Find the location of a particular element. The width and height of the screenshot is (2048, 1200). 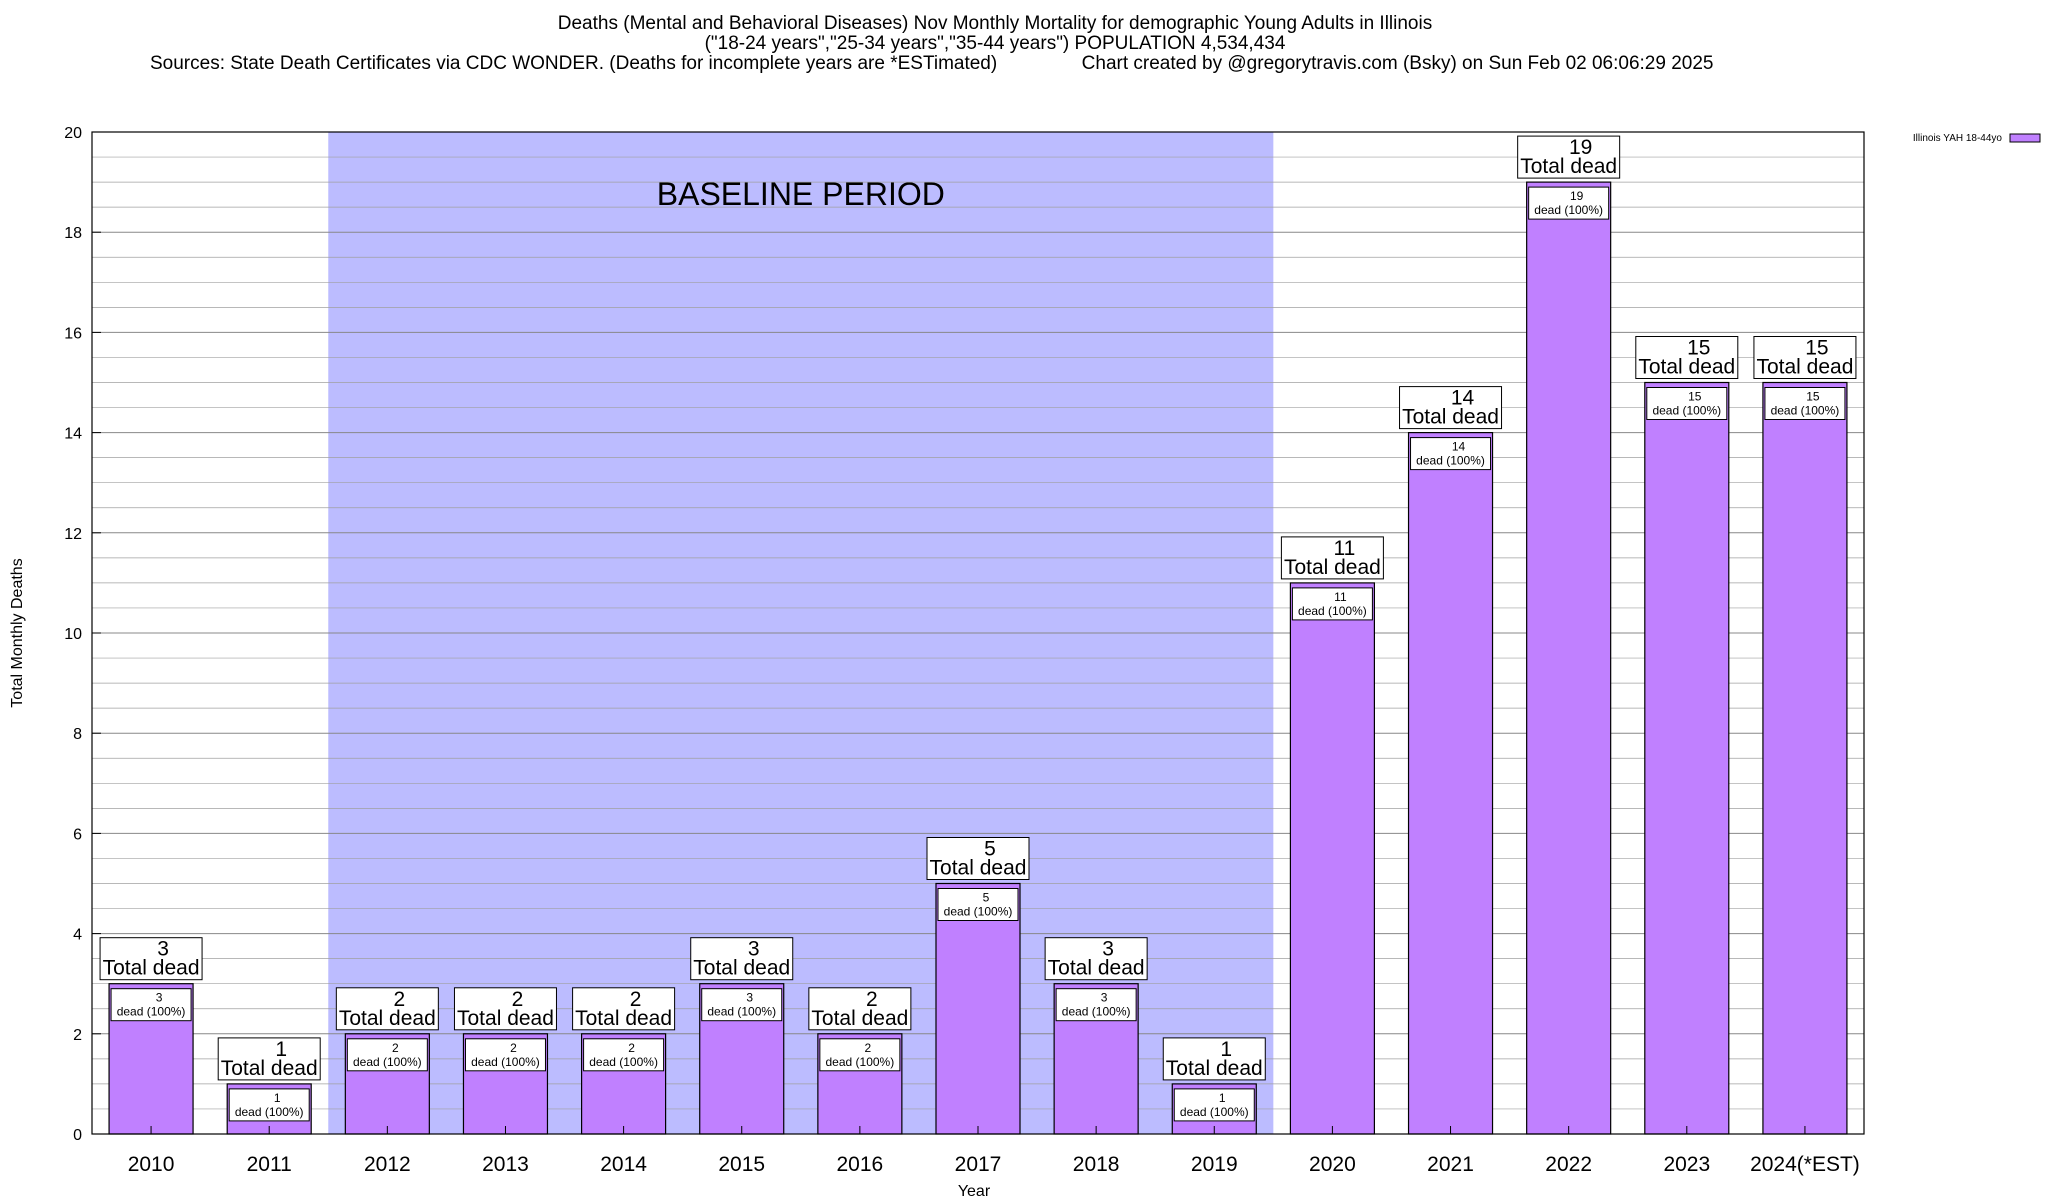

legend-label: Illinois YAH 18-44yo is located at coordinates (1958, 138).